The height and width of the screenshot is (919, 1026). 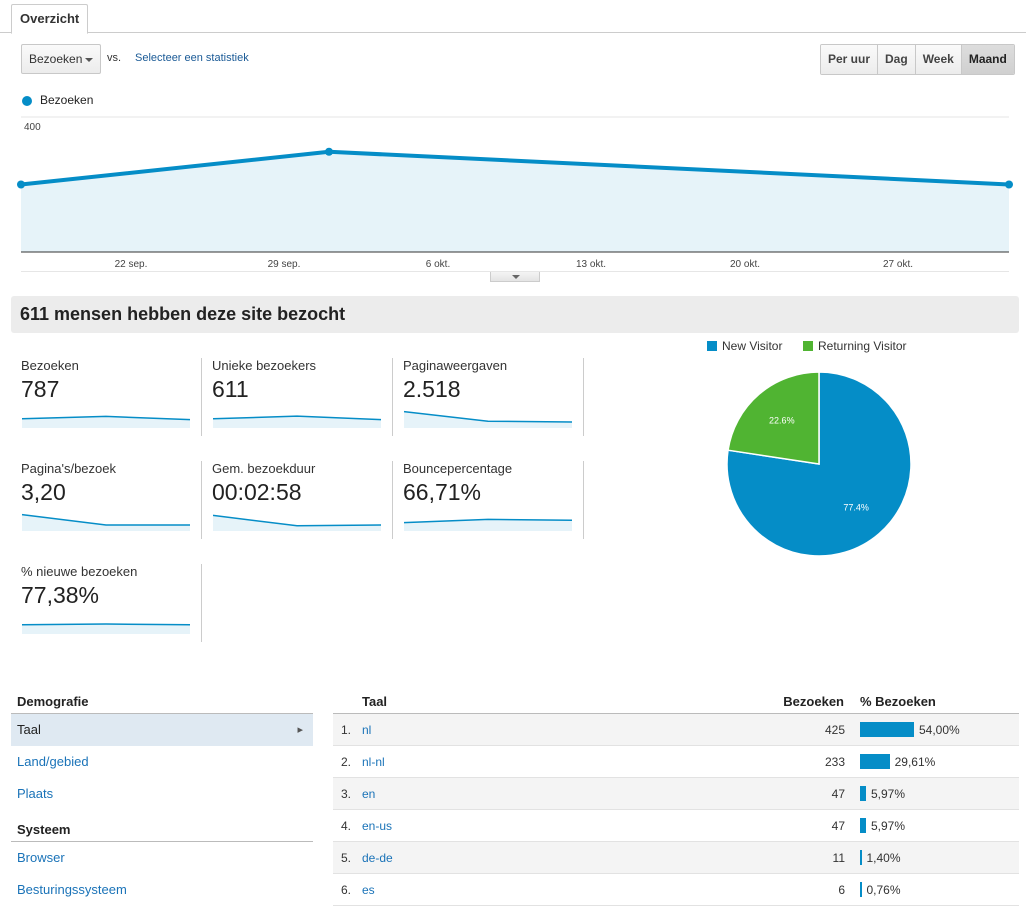 I want to click on area-fill, so click(x=515, y=201).